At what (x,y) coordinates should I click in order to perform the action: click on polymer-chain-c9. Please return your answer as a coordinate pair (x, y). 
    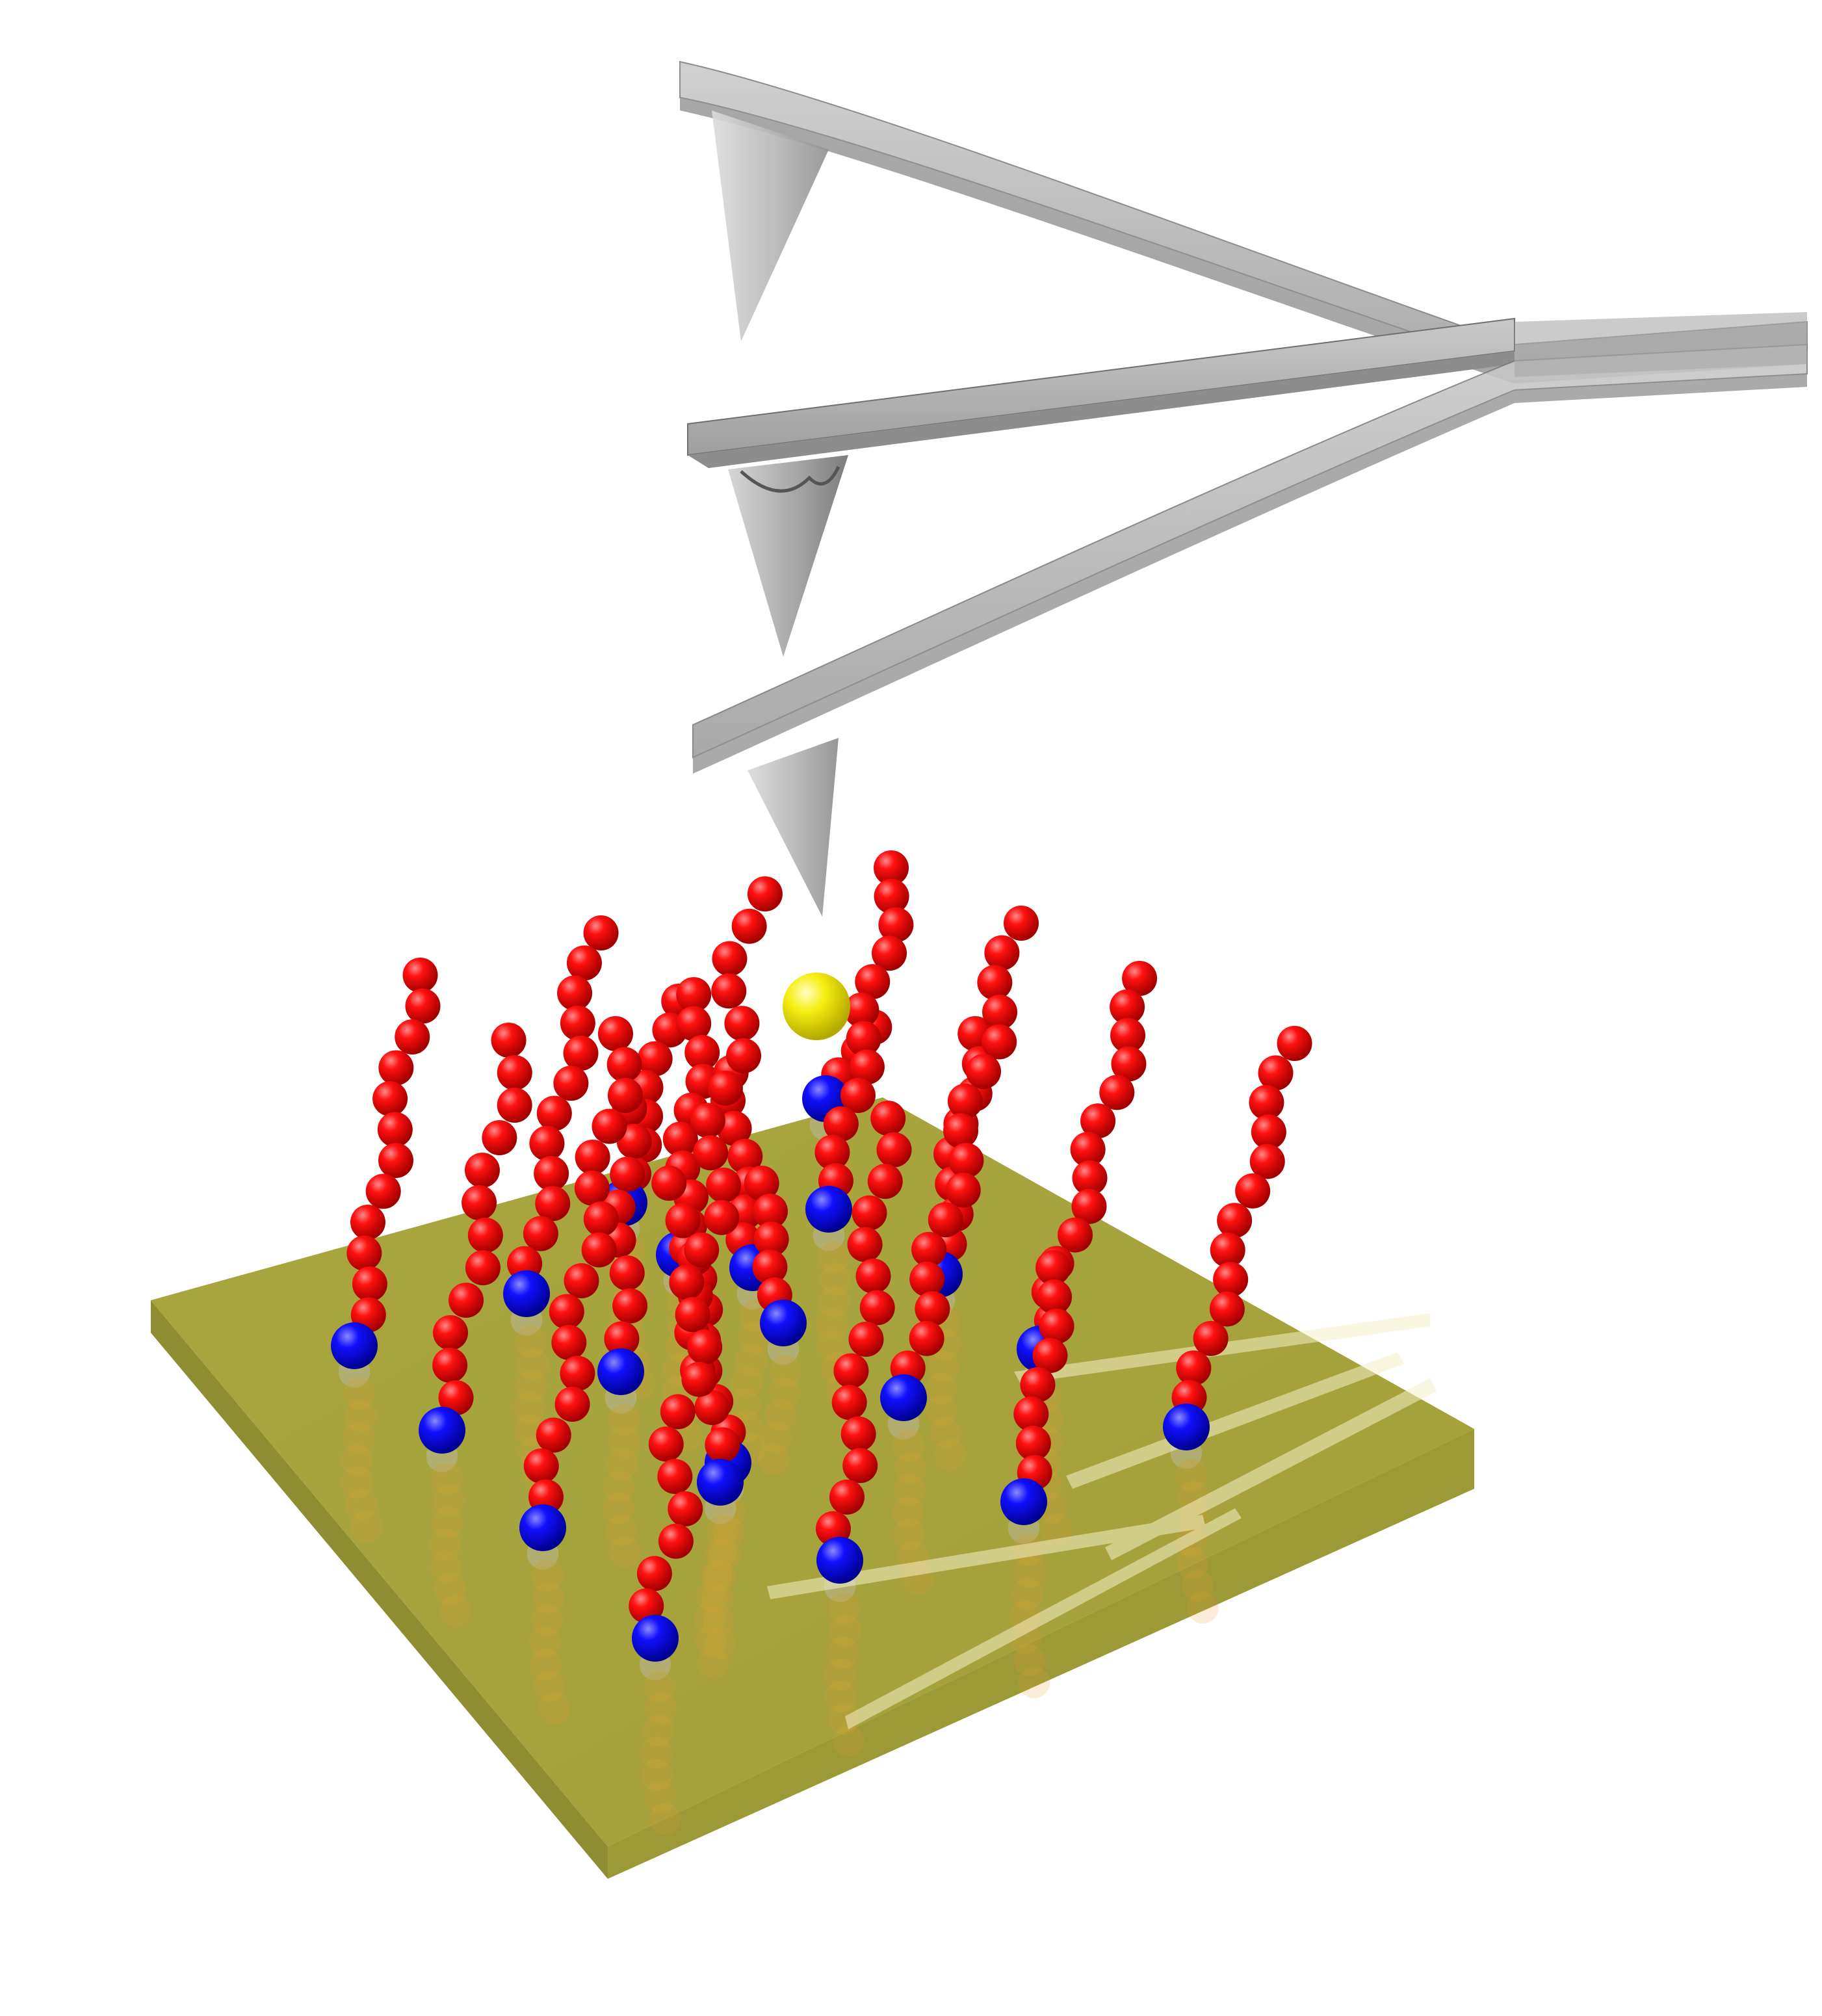
    Looking at the image, I should click on (859, 1041).